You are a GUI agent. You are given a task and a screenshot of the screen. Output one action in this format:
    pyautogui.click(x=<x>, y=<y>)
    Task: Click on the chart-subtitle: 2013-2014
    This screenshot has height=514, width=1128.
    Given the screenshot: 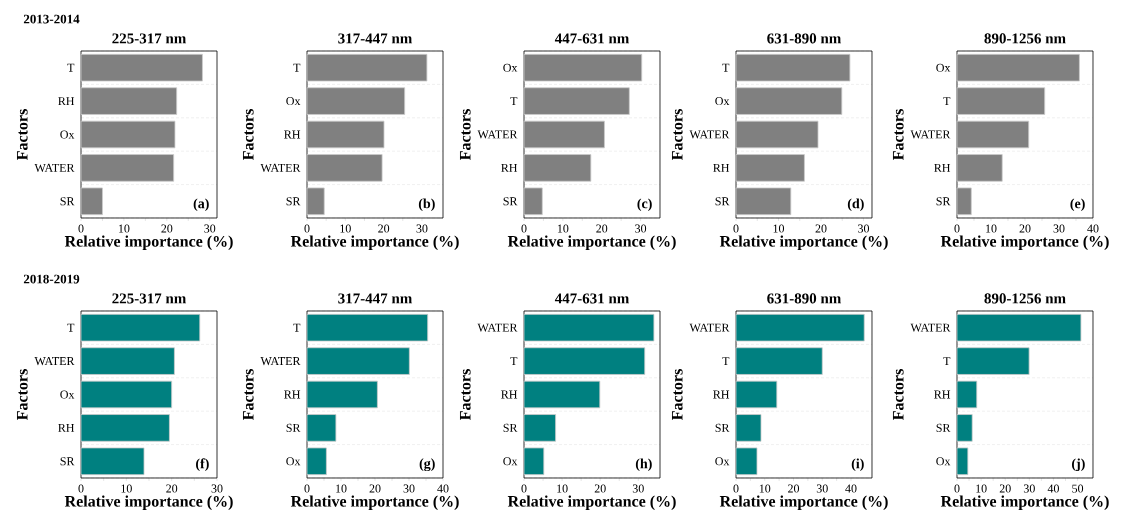 What is the action you would take?
    pyautogui.click(x=51, y=19)
    